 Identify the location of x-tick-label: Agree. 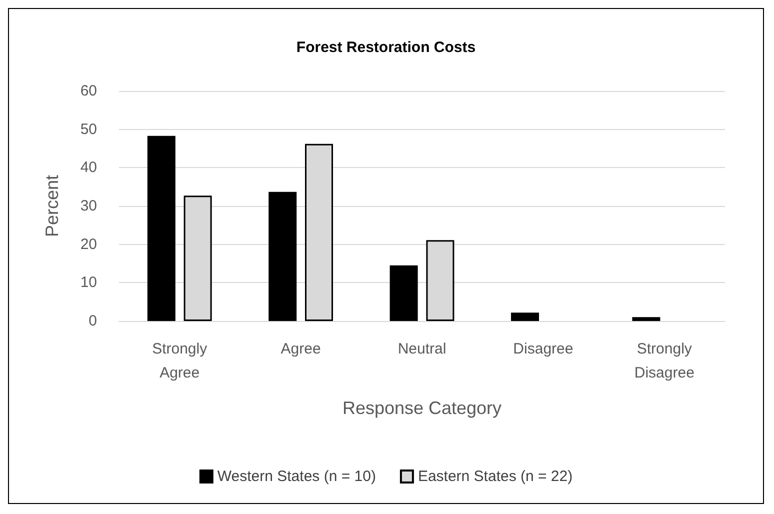
(300, 349).